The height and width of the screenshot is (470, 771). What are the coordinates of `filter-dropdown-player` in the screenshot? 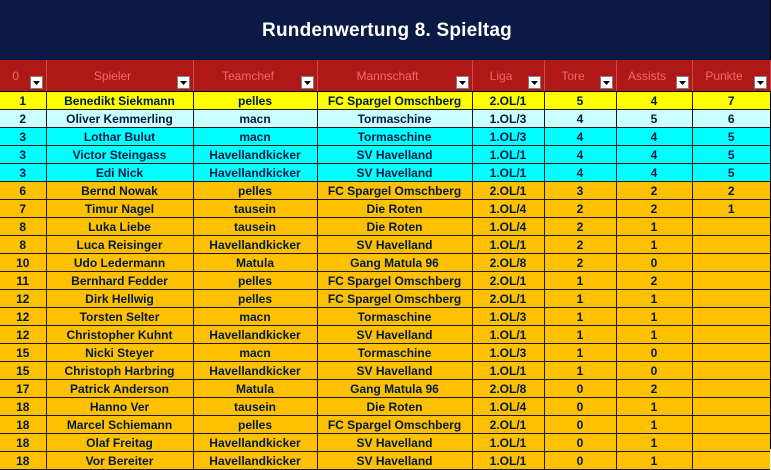 It's located at (183, 82).